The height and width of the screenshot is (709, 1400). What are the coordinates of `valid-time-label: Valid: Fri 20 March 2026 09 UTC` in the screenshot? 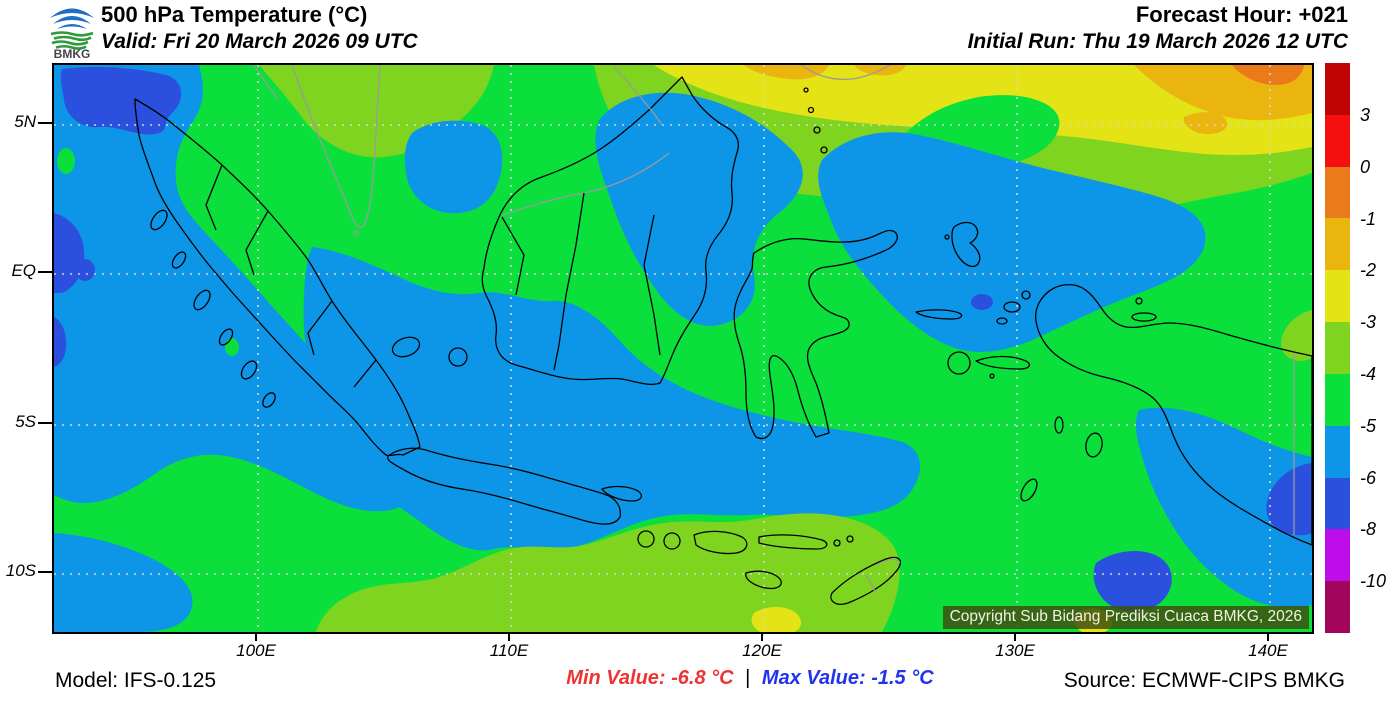 It's located at (259, 41).